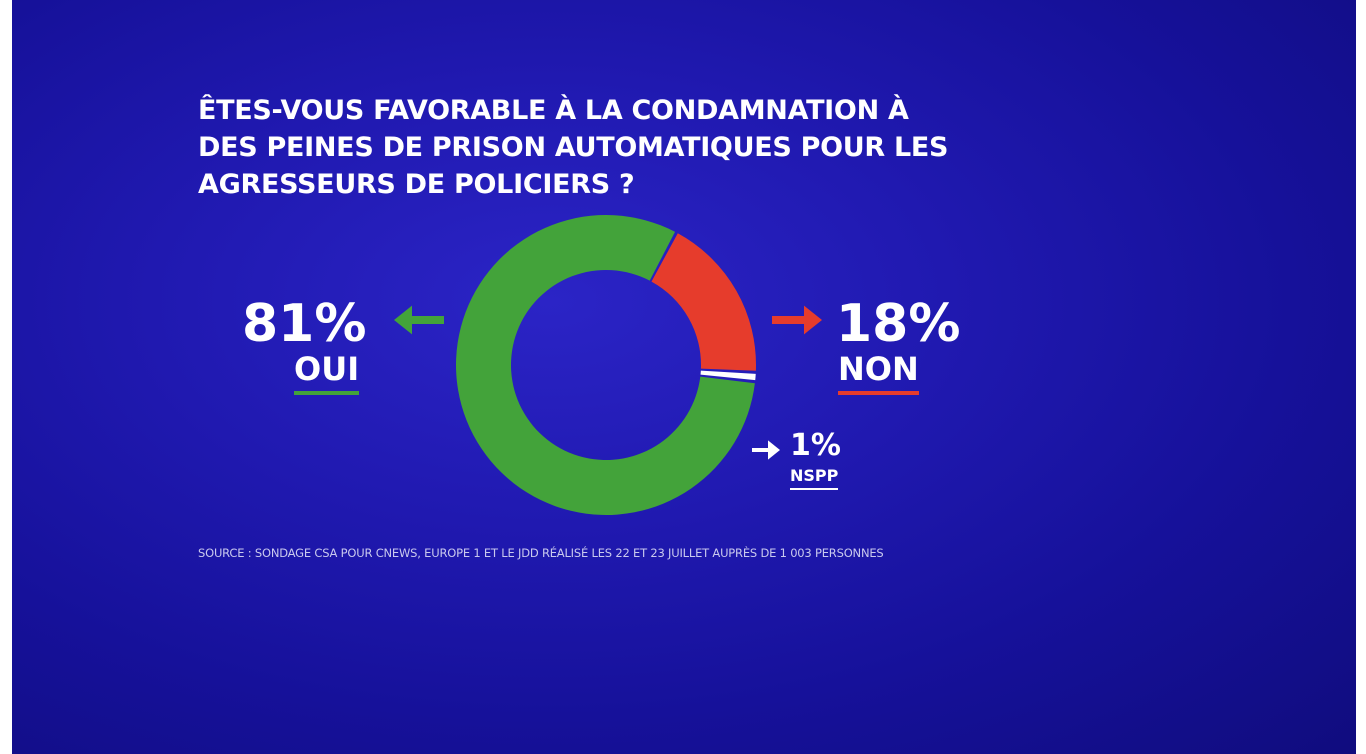  Describe the element at coordinates (797, 320) in the screenshot. I see `non-arrow-icon` at that location.